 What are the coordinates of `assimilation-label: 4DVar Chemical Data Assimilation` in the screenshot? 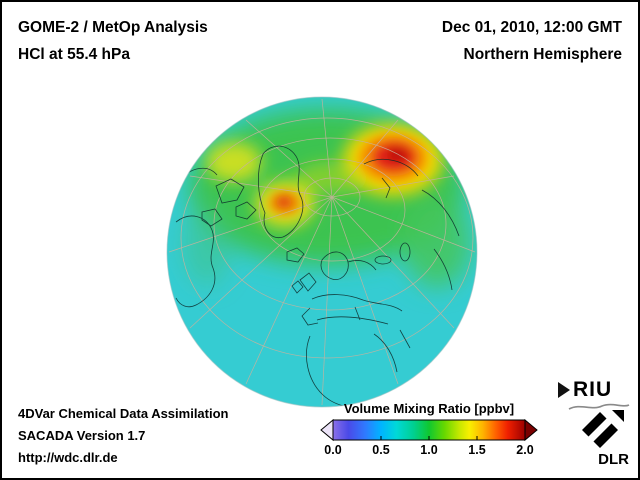 It's located at (123, 413).